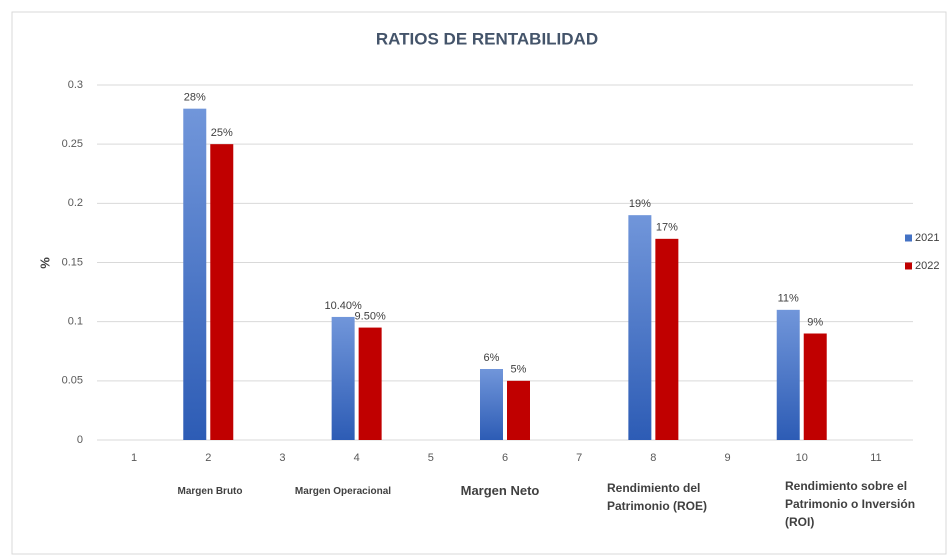 The image size is (950, 558). Describe the element at coordinates (727, 458) in the screenshot. I see `x-tick-label: 9` at that location.